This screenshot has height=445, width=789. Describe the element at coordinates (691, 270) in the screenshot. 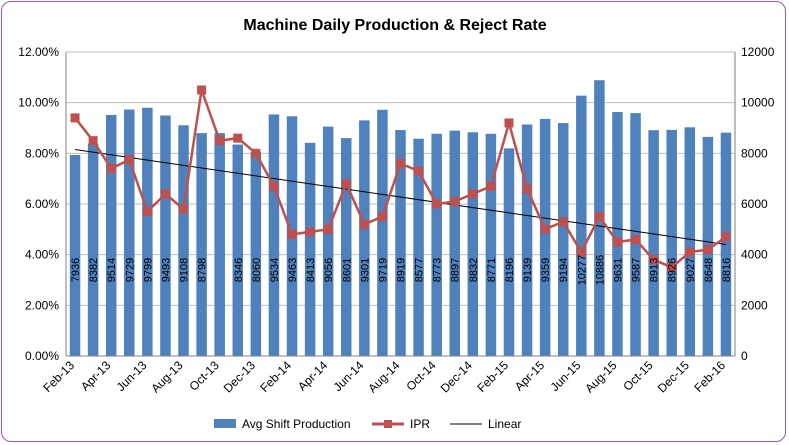

I see `bar-value-label: 9027` at that location.